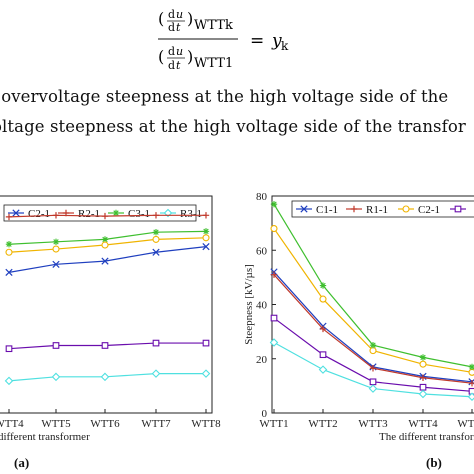  I want to click on chart-a-legend-label-0: C2-1, so click(39, 214).